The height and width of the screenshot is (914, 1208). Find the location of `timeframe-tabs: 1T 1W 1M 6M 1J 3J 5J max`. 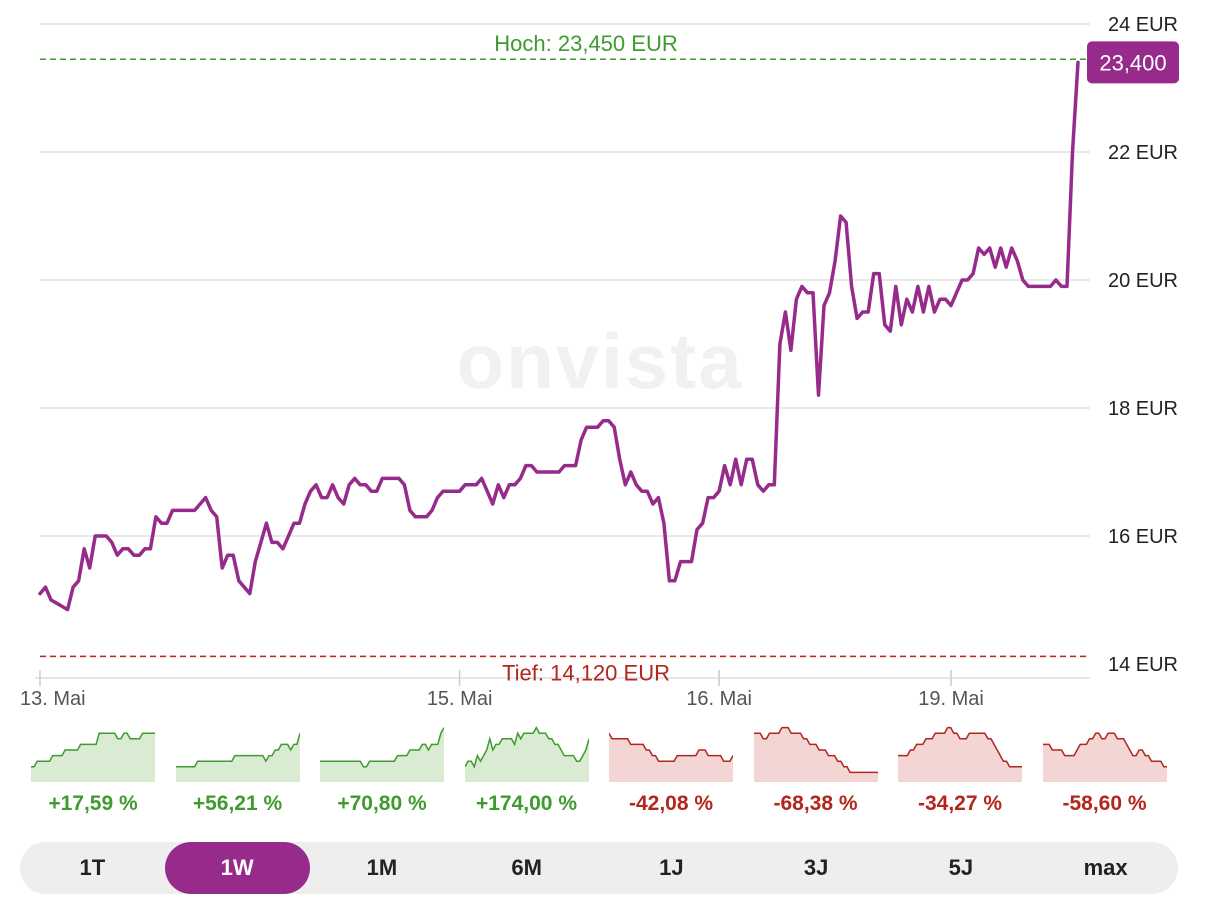

timeframe-tabs: 1T 1W 1M 6M 1J 3J 5J max is located at coordinates (599, 868).